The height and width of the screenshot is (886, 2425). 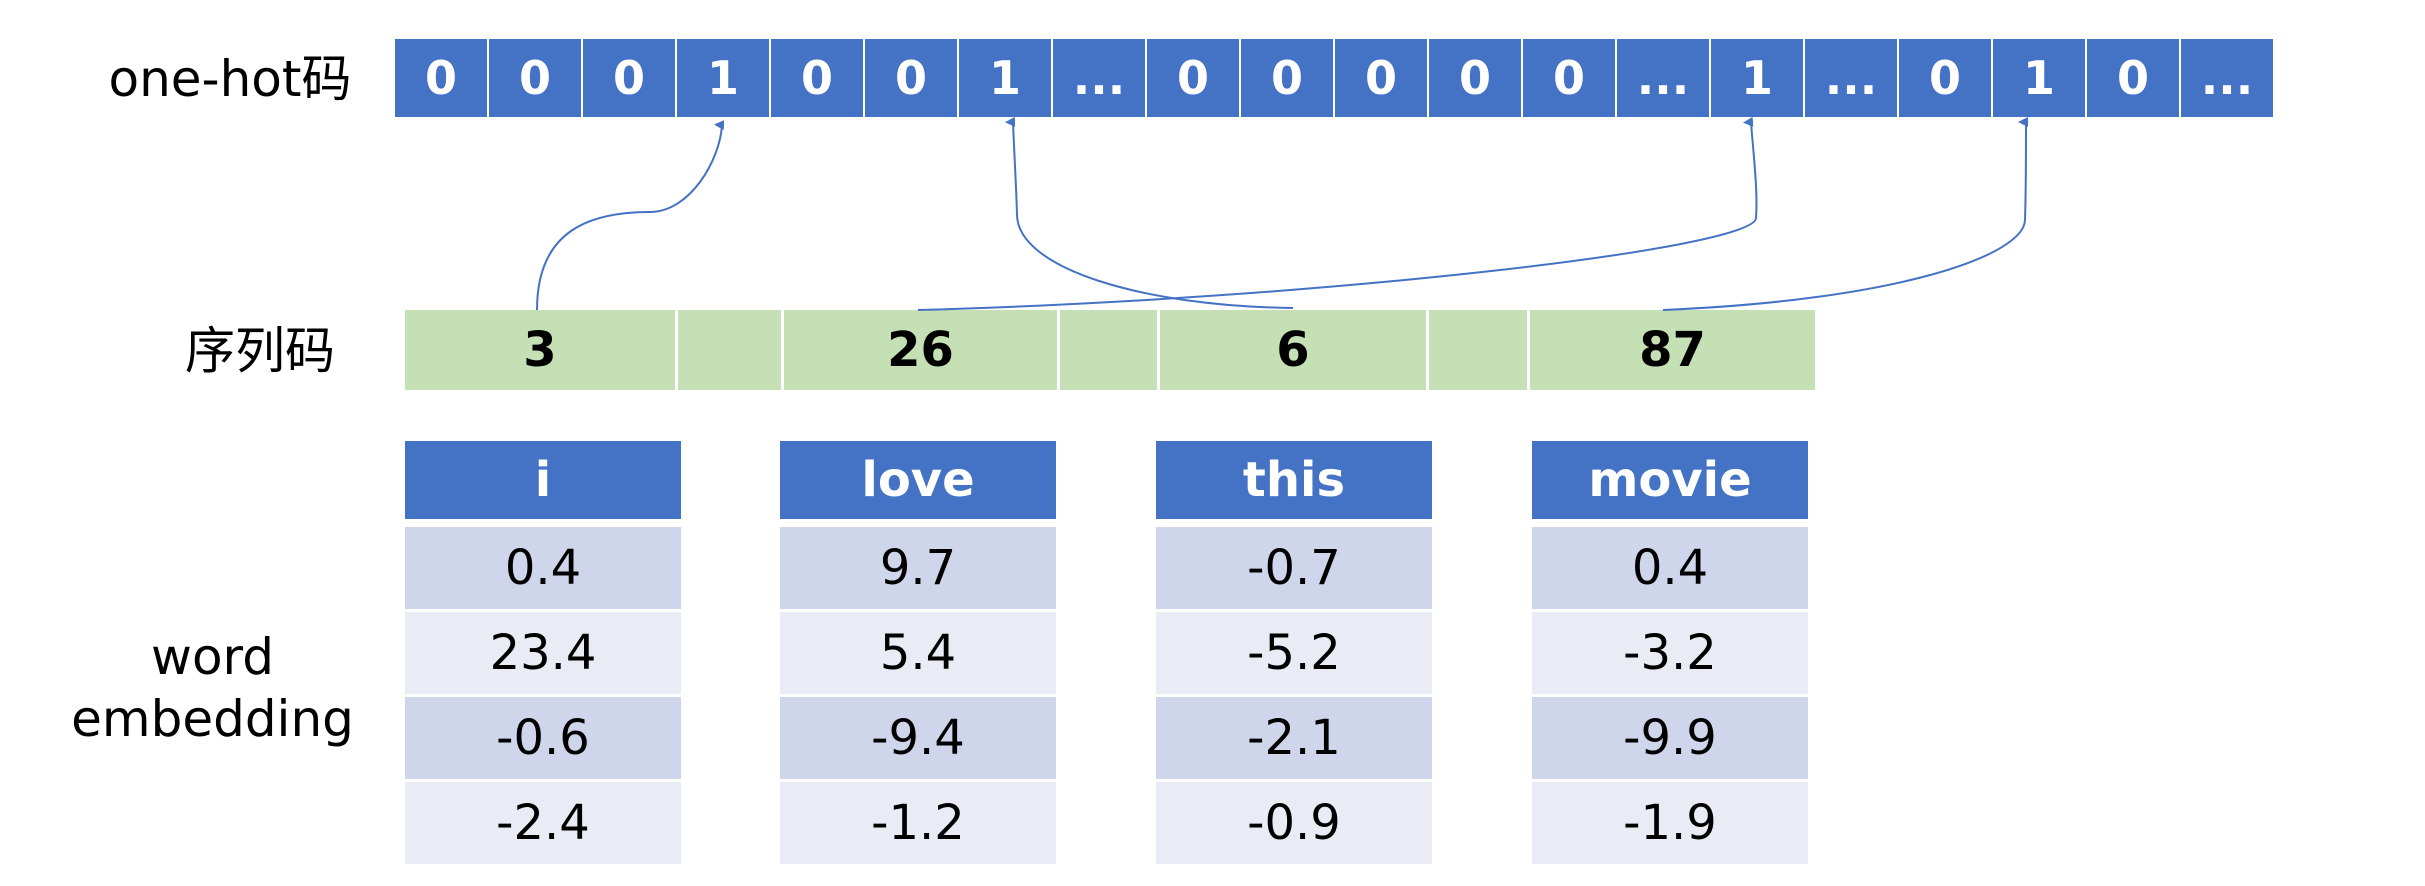 What do you see at coordinates (1670, 738) in the screenshot?
I see `embedding-value: -9.9` at bounding box center [1670, 738].